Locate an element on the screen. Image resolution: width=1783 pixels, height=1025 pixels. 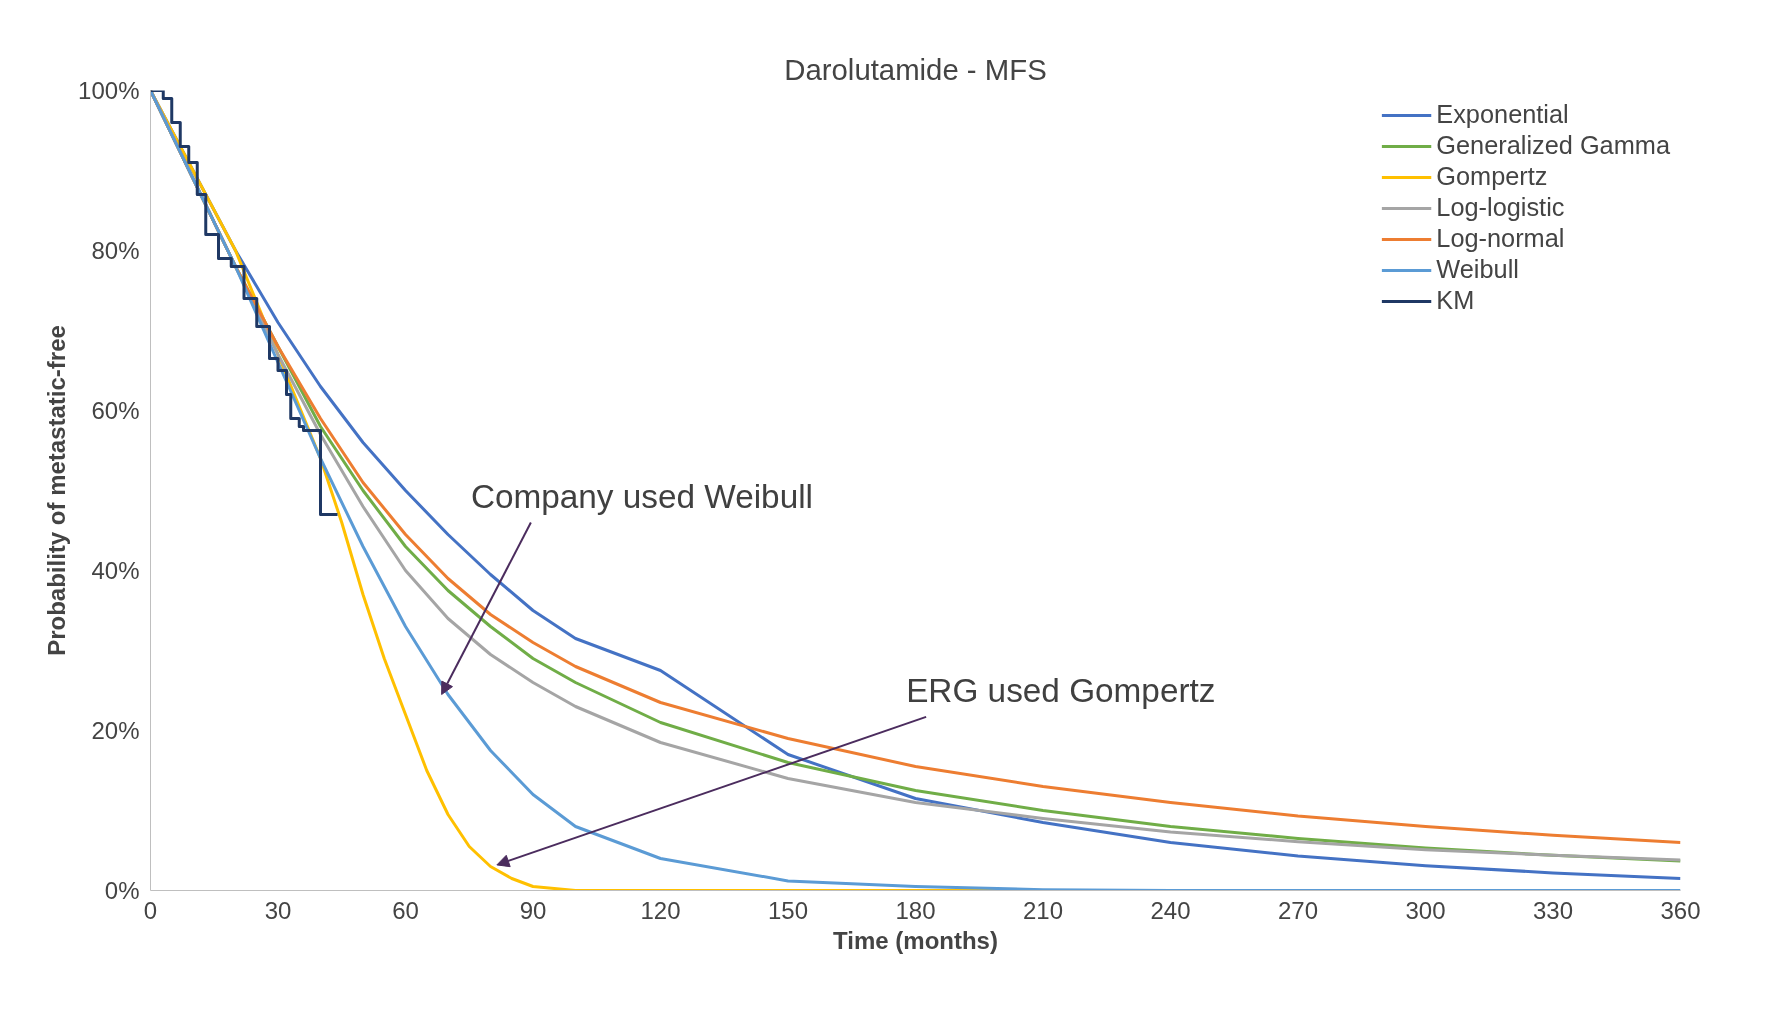
legend-label: Weibull is located at coordinates (1477, 269).